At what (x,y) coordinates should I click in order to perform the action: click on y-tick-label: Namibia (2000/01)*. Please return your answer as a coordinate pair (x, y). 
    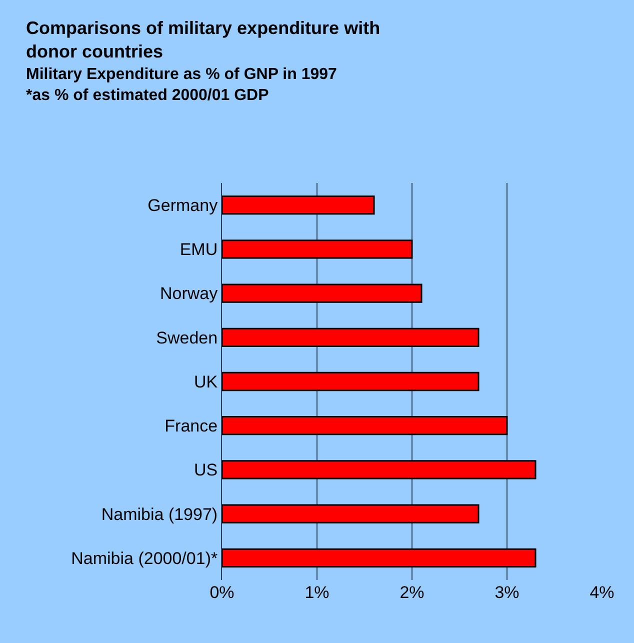
    Looking at the image, I should click on (144, 558).